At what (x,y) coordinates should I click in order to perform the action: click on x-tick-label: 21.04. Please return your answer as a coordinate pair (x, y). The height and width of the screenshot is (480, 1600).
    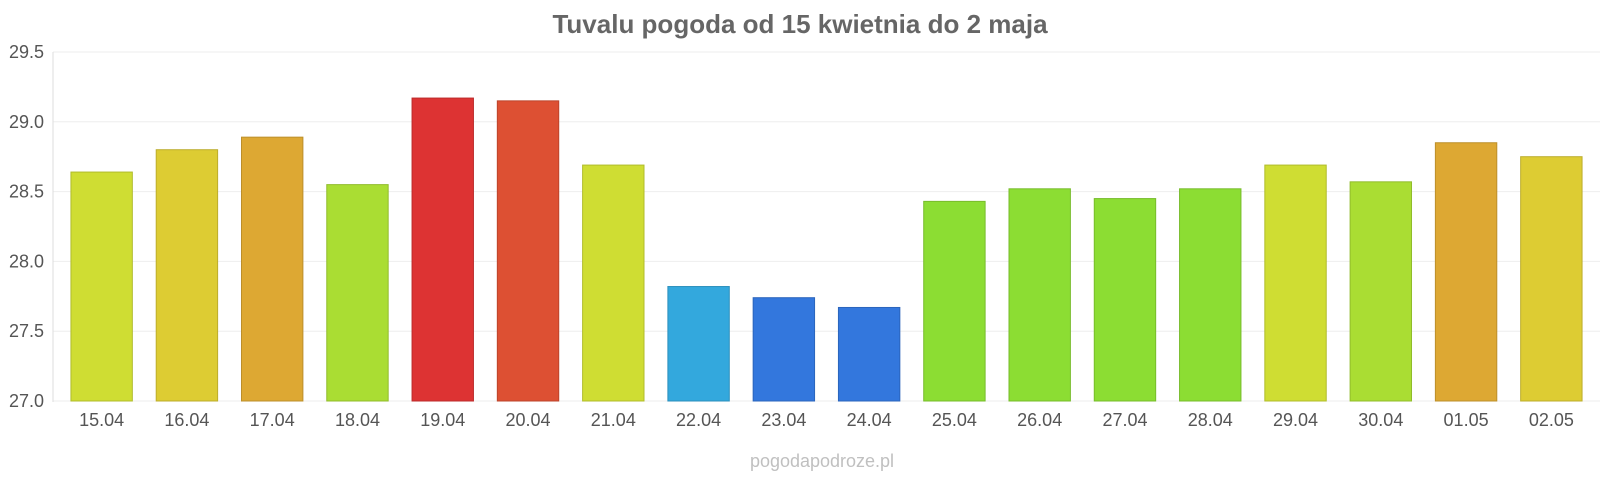
    Looking at the image, I should click on (613, 420).